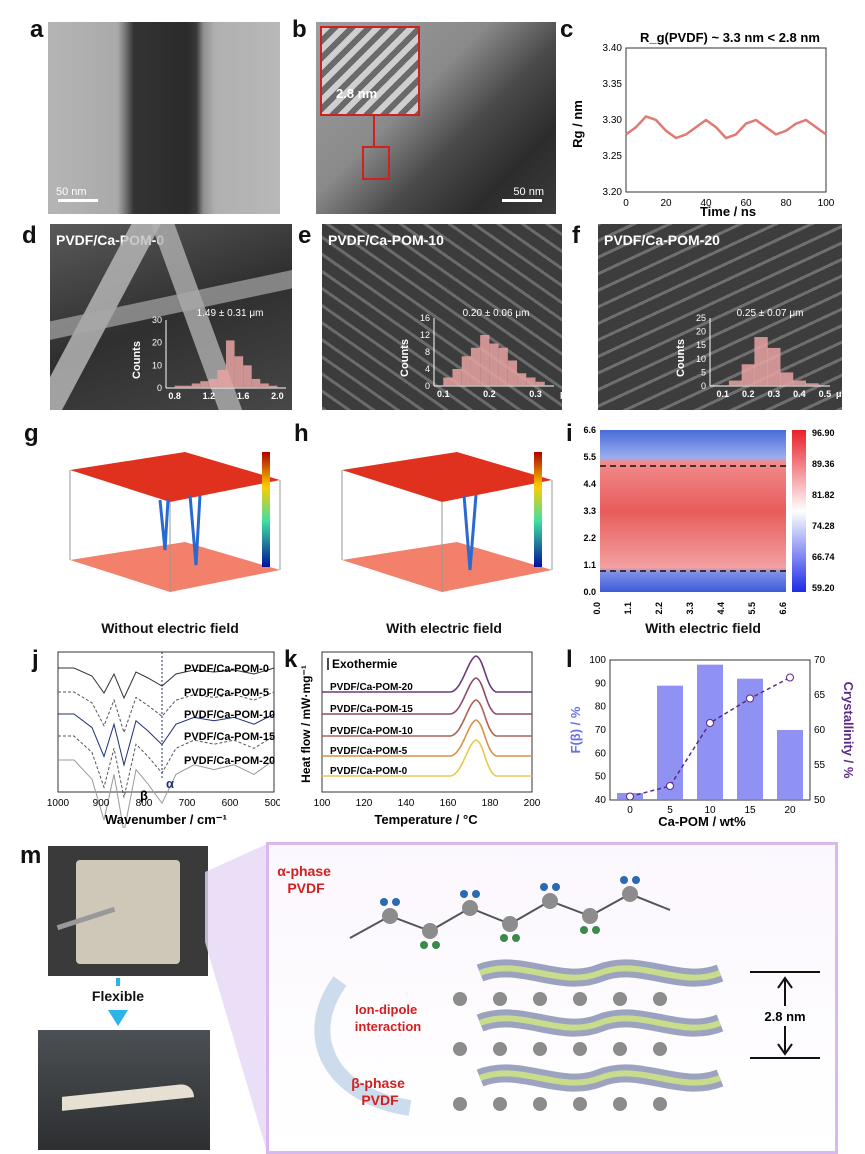 The width and height of the screenshot is (865, 1154). What do you see at coordinates (750, 810) in the screenshot?
I see `x-tick-label: 15` at bounding box center [750, 810].